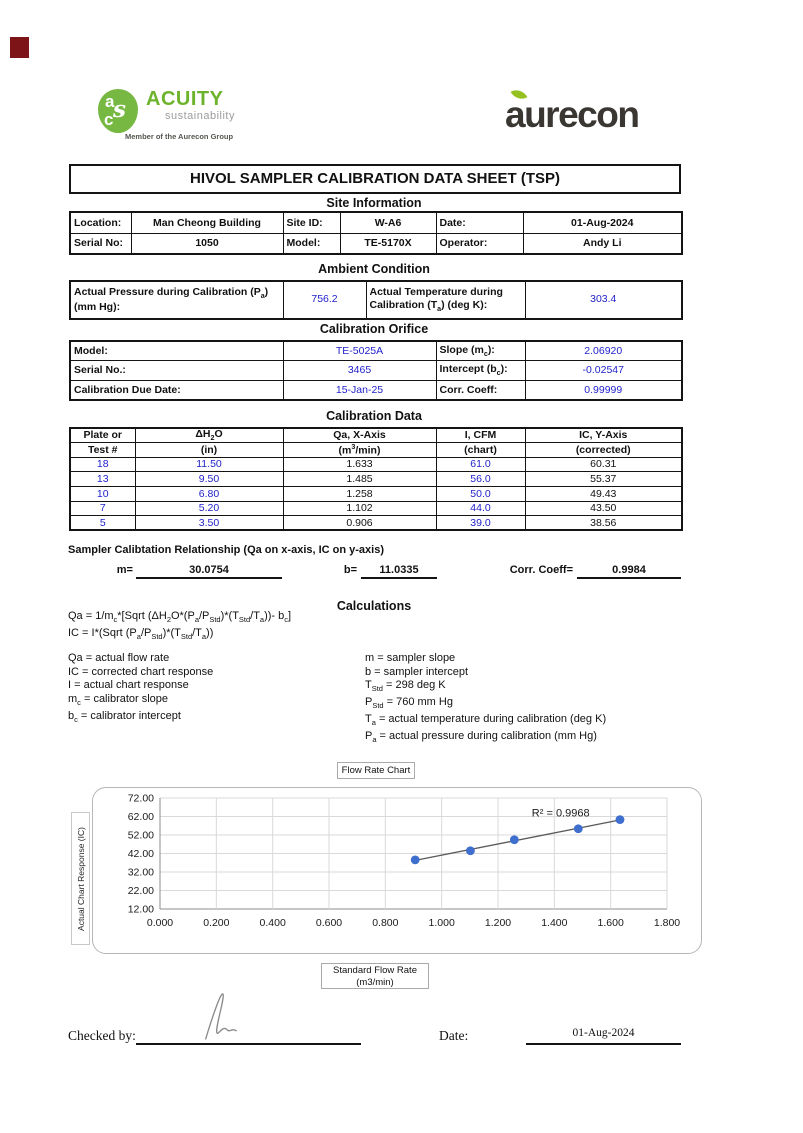 This screenshot has height=1133, width=803. What do you see at coordinates (141, 873) in the screenshot?
I see `svg-text: 32.00` at bounding box center [141, 873].